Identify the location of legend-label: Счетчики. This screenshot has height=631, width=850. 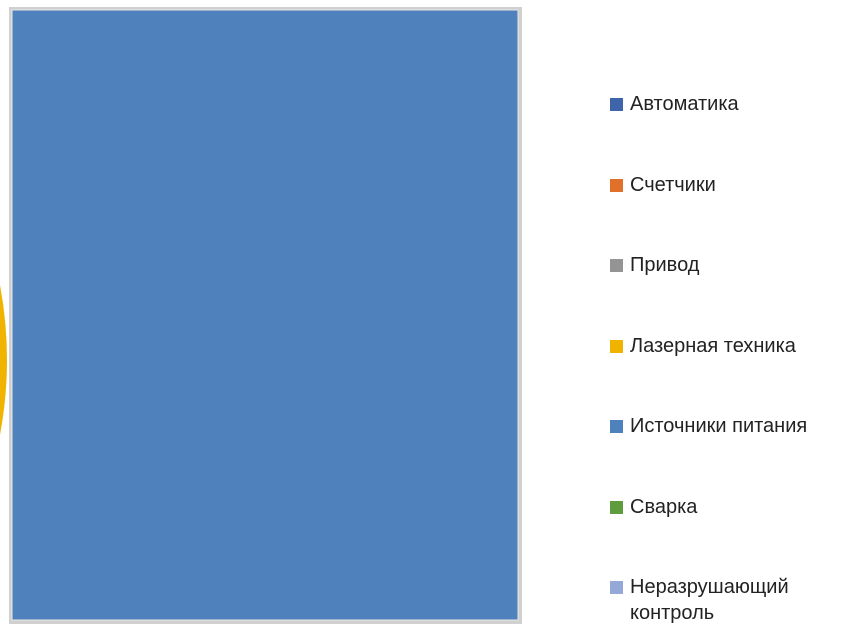
(673, 184).